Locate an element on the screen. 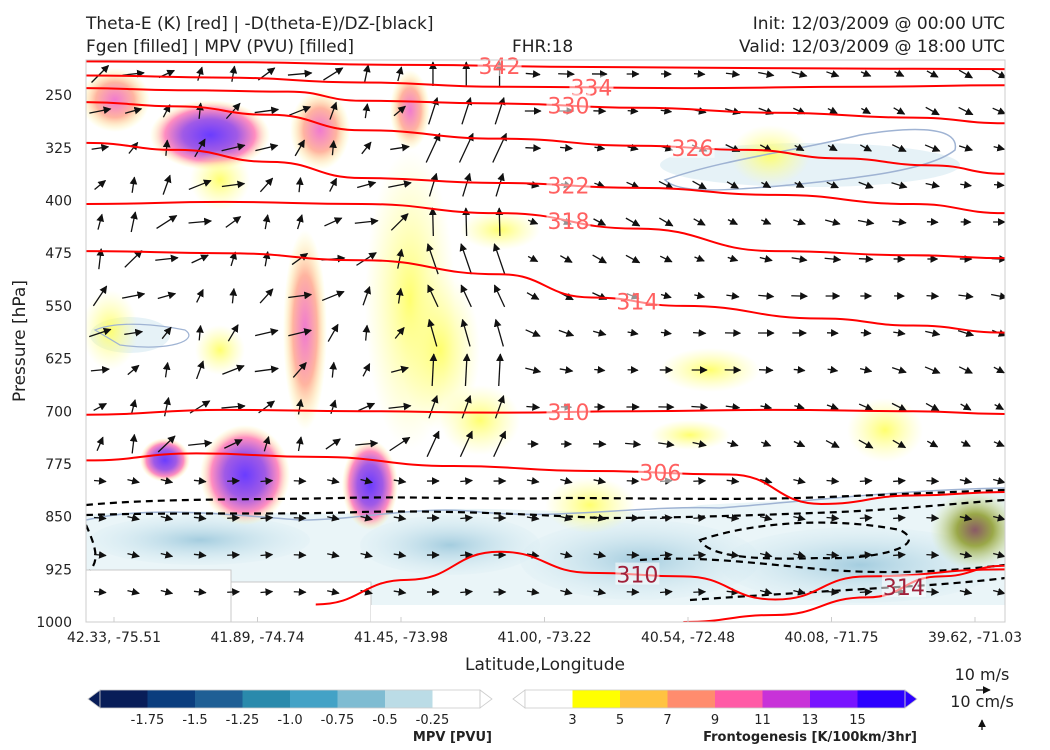 This screenshot has width=1050, height=750. mpv-fill-blob is located at coordinates (200, 540).